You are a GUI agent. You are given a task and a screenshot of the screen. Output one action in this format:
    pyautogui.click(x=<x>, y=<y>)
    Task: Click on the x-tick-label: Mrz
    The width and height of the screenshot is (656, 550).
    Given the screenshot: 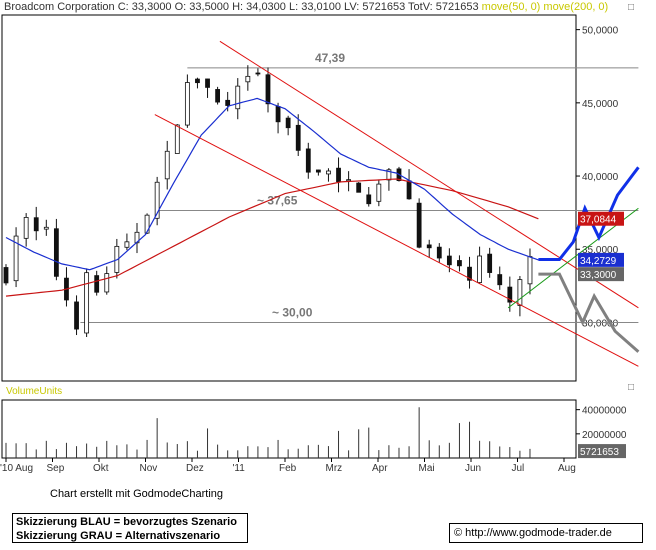 What is the action you would take?
    pyautogui.click(x=334, y=468)
    